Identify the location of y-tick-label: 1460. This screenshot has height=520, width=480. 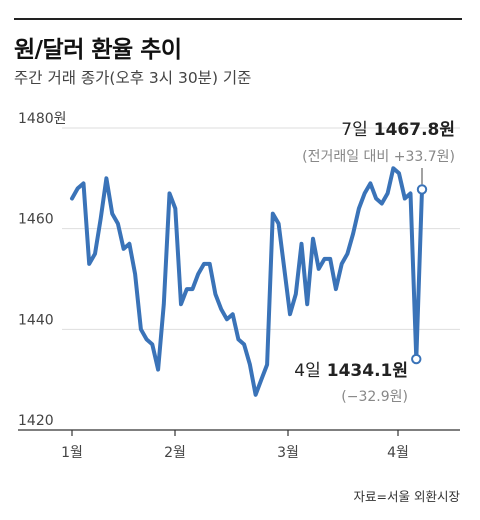
(36, 220).